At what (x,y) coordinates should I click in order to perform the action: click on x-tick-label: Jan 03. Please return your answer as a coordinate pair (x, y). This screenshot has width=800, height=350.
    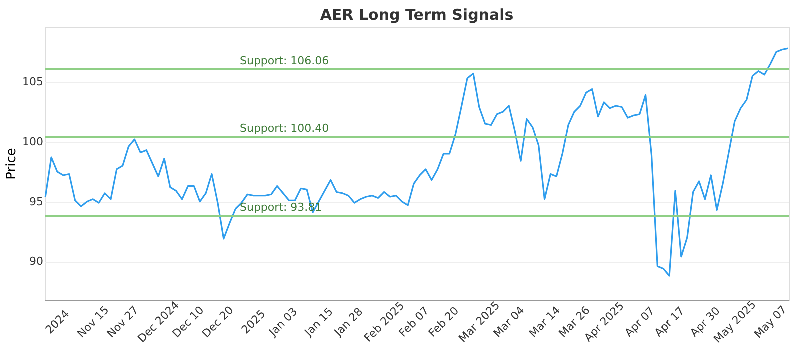
    Looking at the image, I should click on (283, 322).